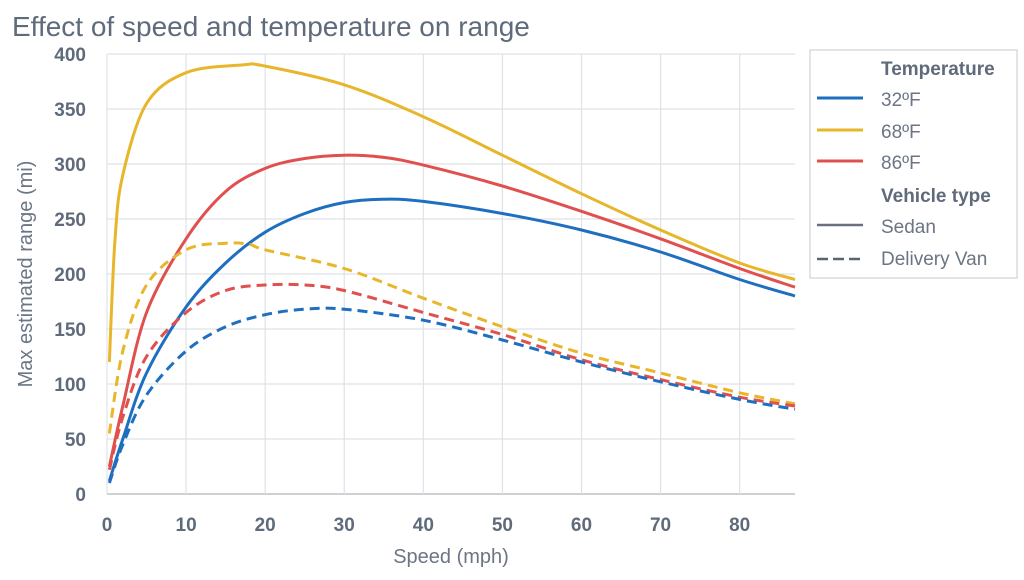  Describe the element at coordinates (739, 525) in the screenshot. I see `x-tick-label: 80` at that location.